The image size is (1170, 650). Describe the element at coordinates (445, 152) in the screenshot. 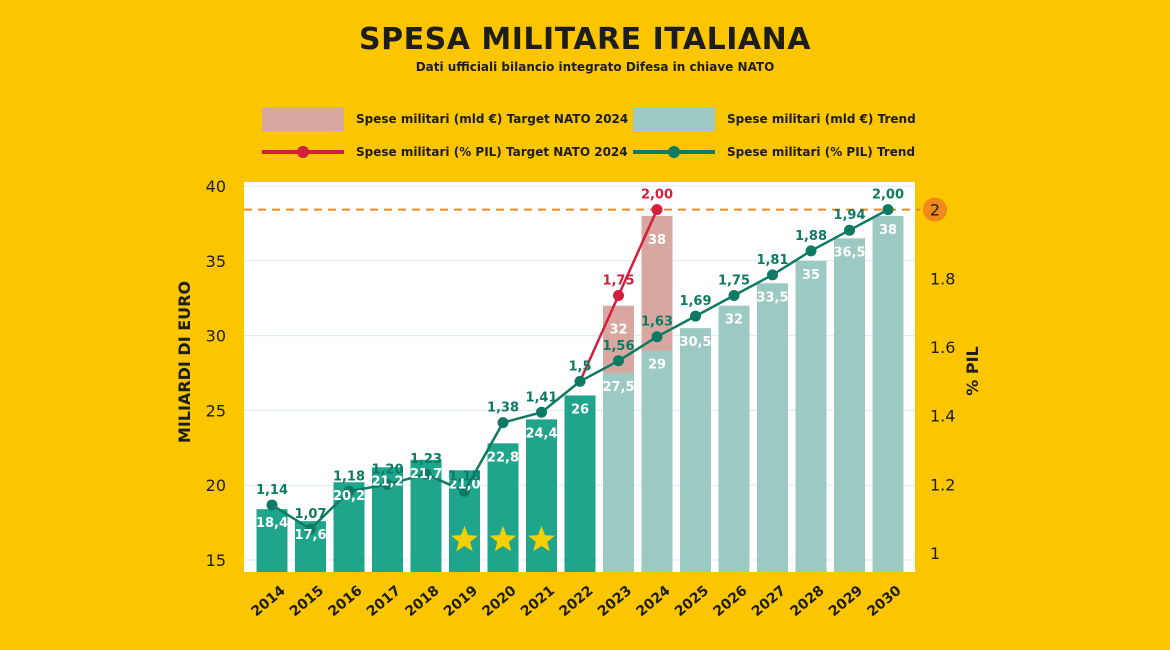

I see `legend-item-target-line: Spese militari (% PIL) Target NATO 2024` at that location.